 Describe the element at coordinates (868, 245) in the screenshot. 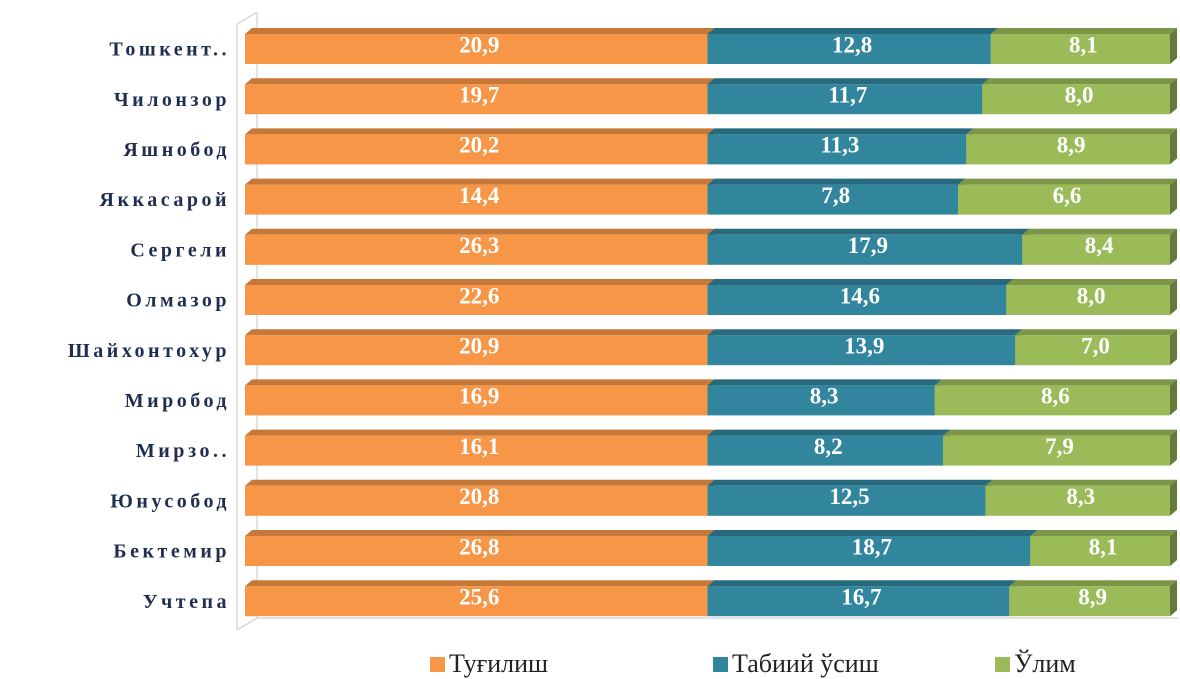

I see `data-label: 17,9` at that location.